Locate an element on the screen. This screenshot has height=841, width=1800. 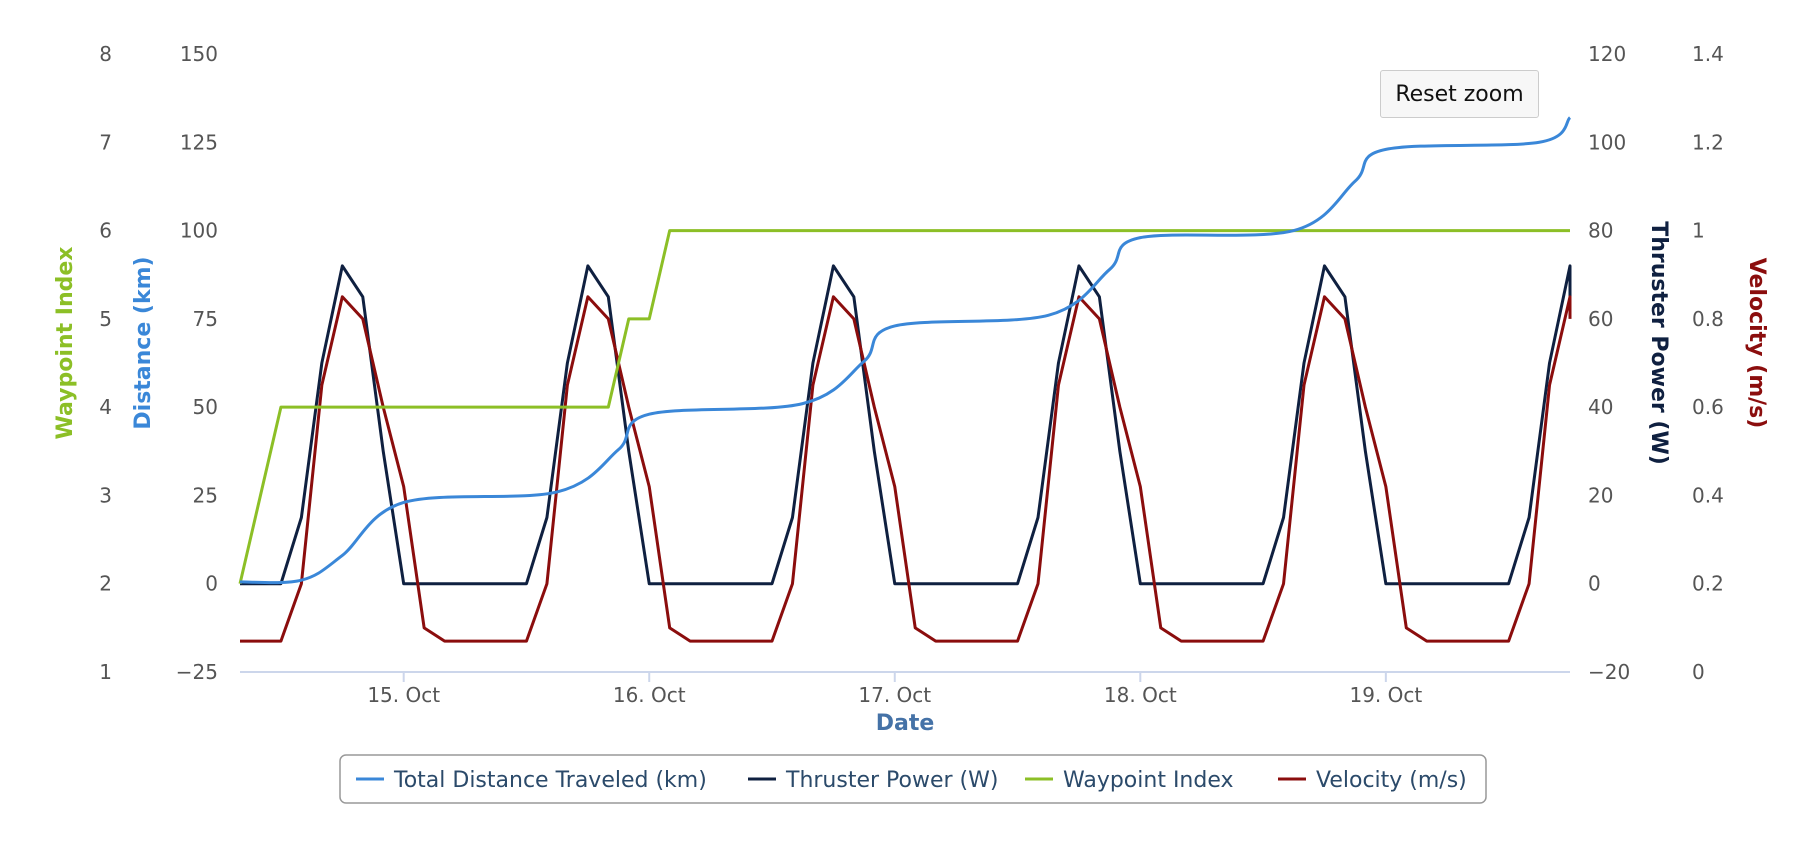
x-tick-label: 19. Oct is located at coordinates (1385, 695).